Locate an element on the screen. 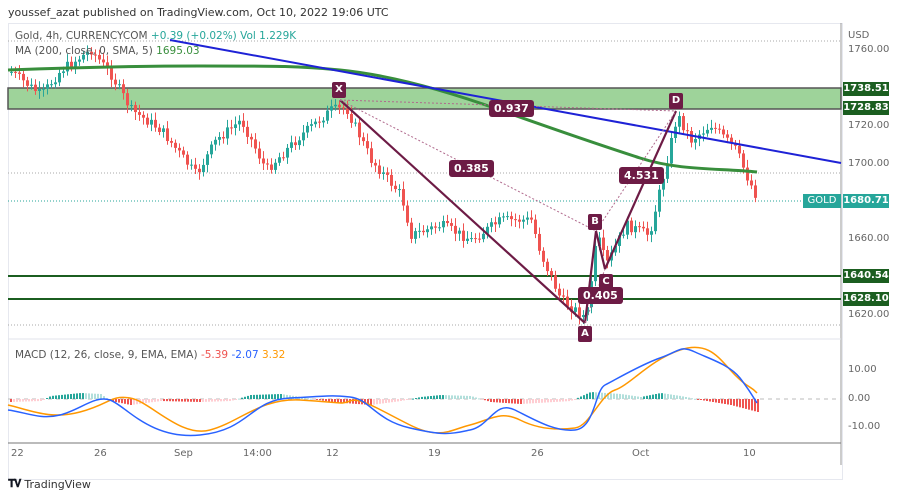 The width and height of the screenshot is (900, 499). footer: 𝐓𝐕 TradingView is located at coordinates (49, 484).